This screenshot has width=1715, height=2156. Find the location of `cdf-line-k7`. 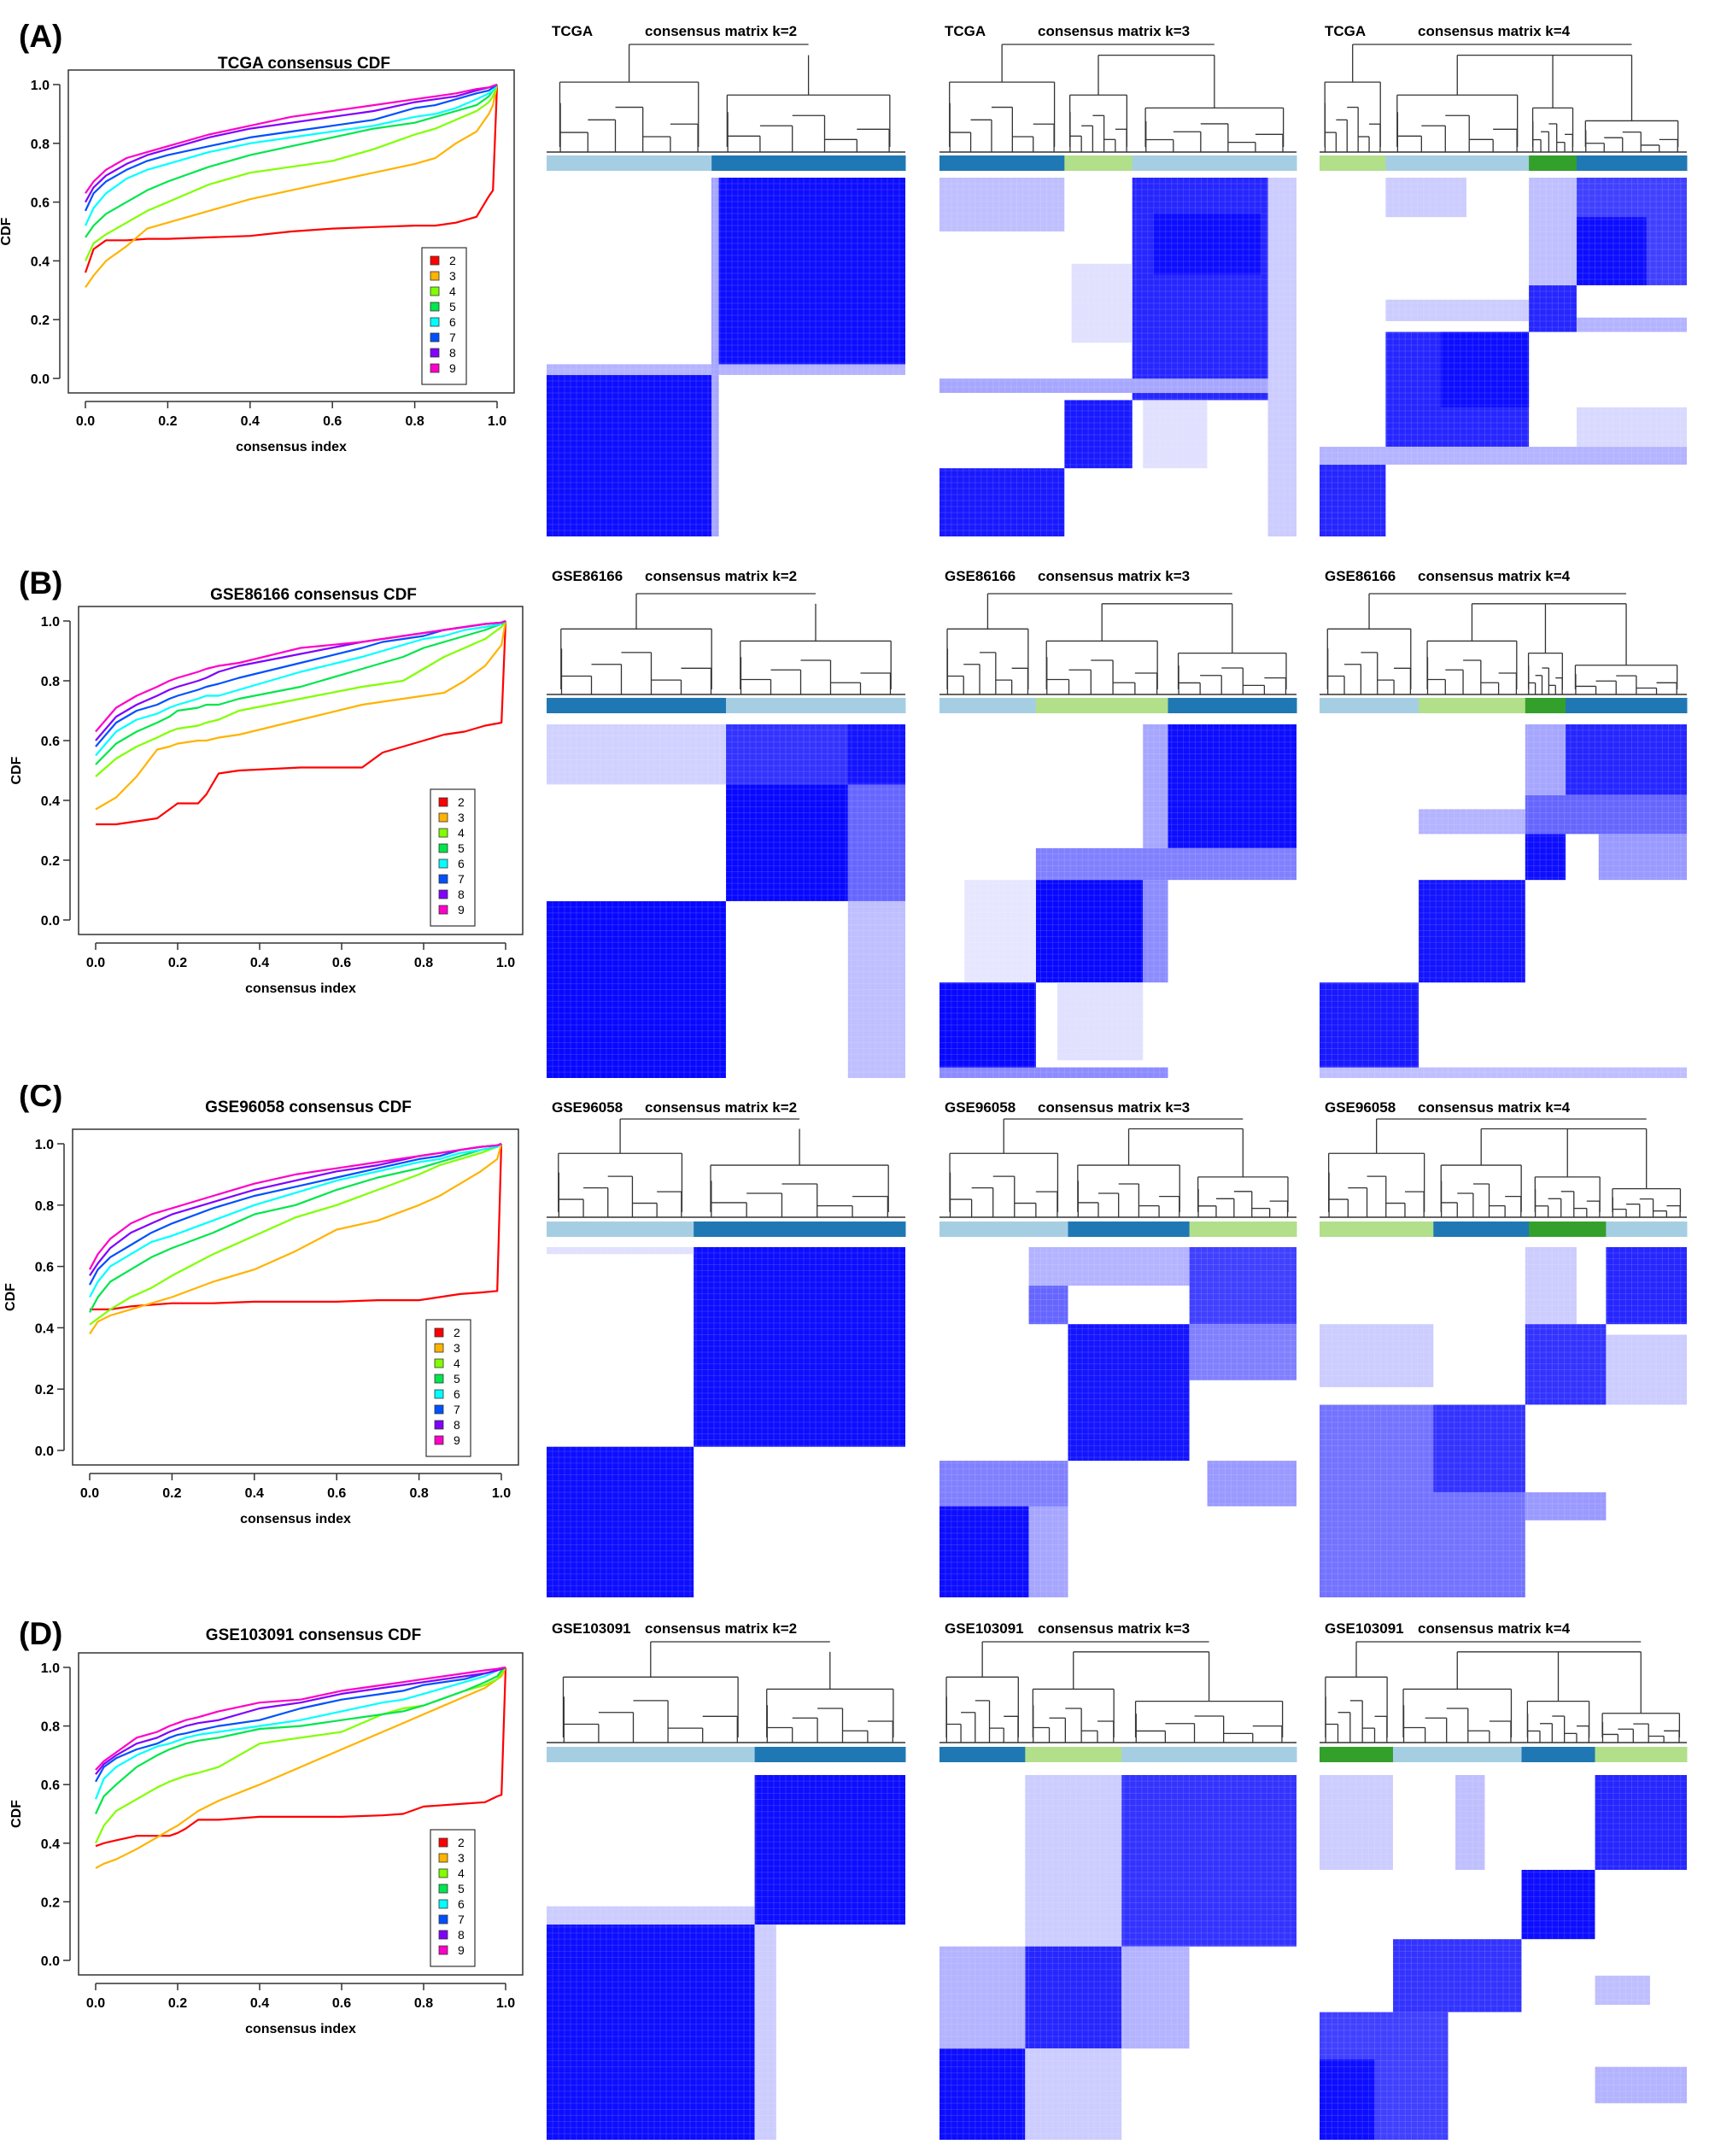

cdf-line-k7 is located at coordinates (292, 148).